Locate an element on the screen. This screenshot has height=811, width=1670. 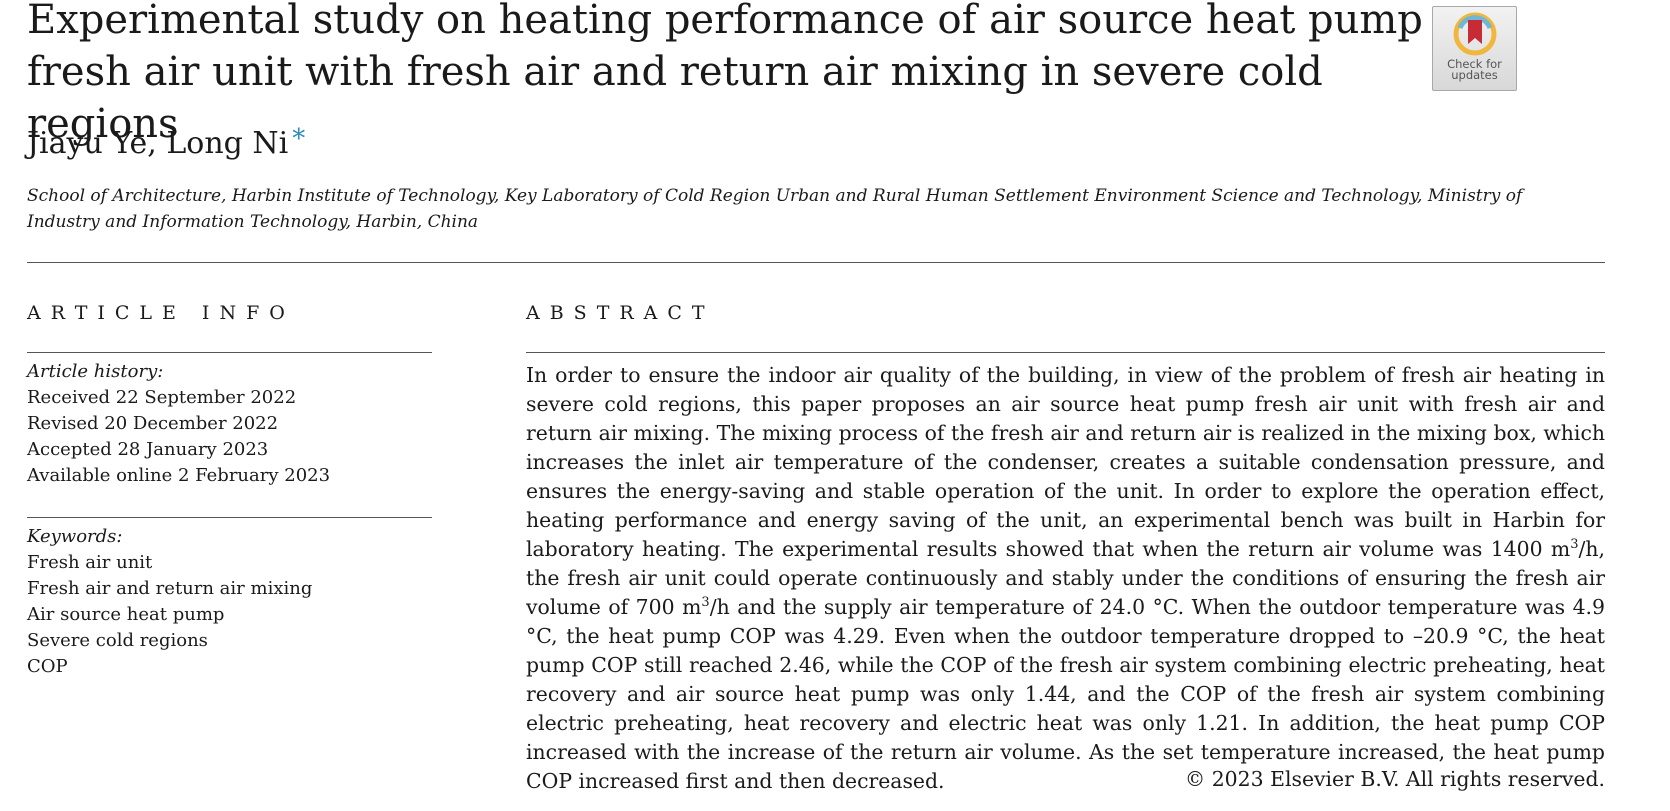
article-info-divider is located at coordinates (229, 352).